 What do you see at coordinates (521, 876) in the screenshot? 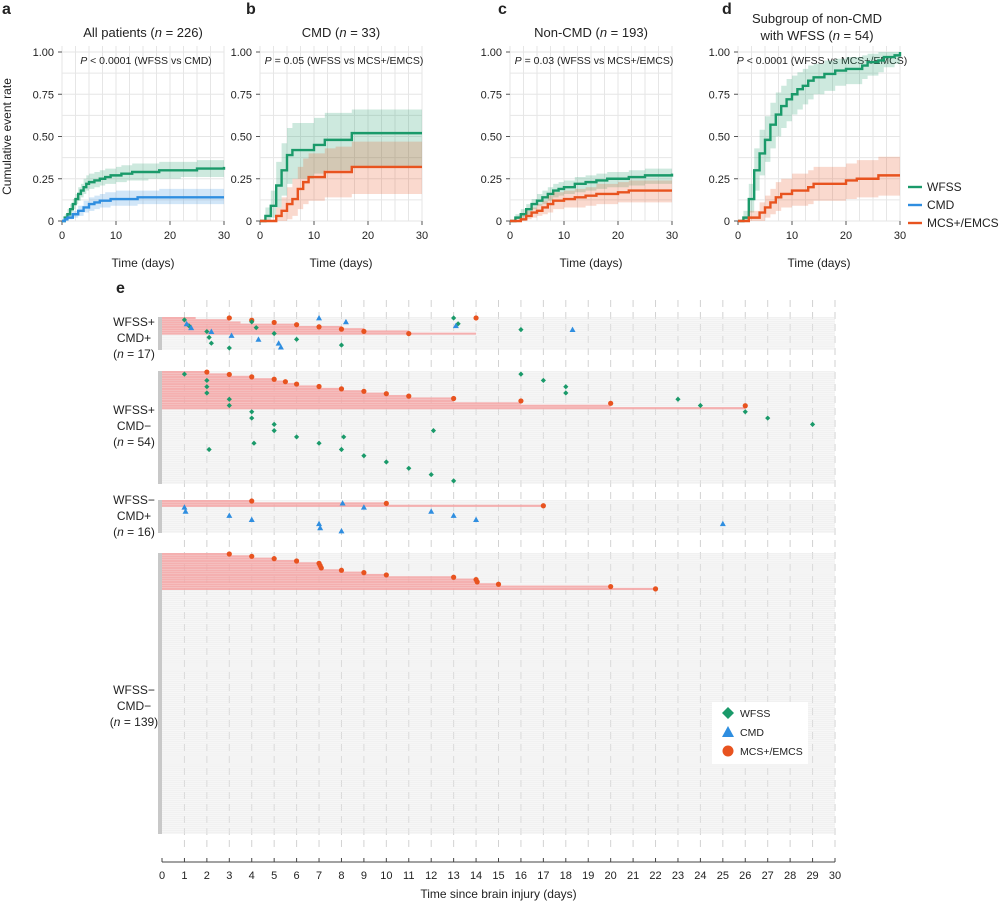
I see `x-tick-label: 16` at bounding box center [521, 876].